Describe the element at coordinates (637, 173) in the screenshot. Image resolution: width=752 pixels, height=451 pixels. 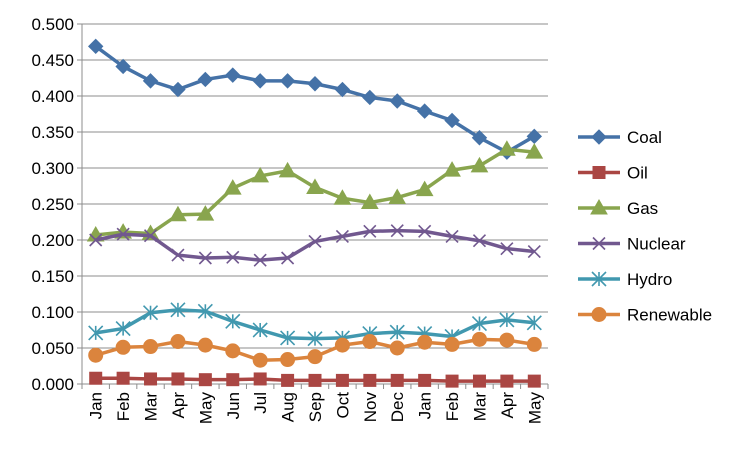
I see `legend-label: Oil` at that location.